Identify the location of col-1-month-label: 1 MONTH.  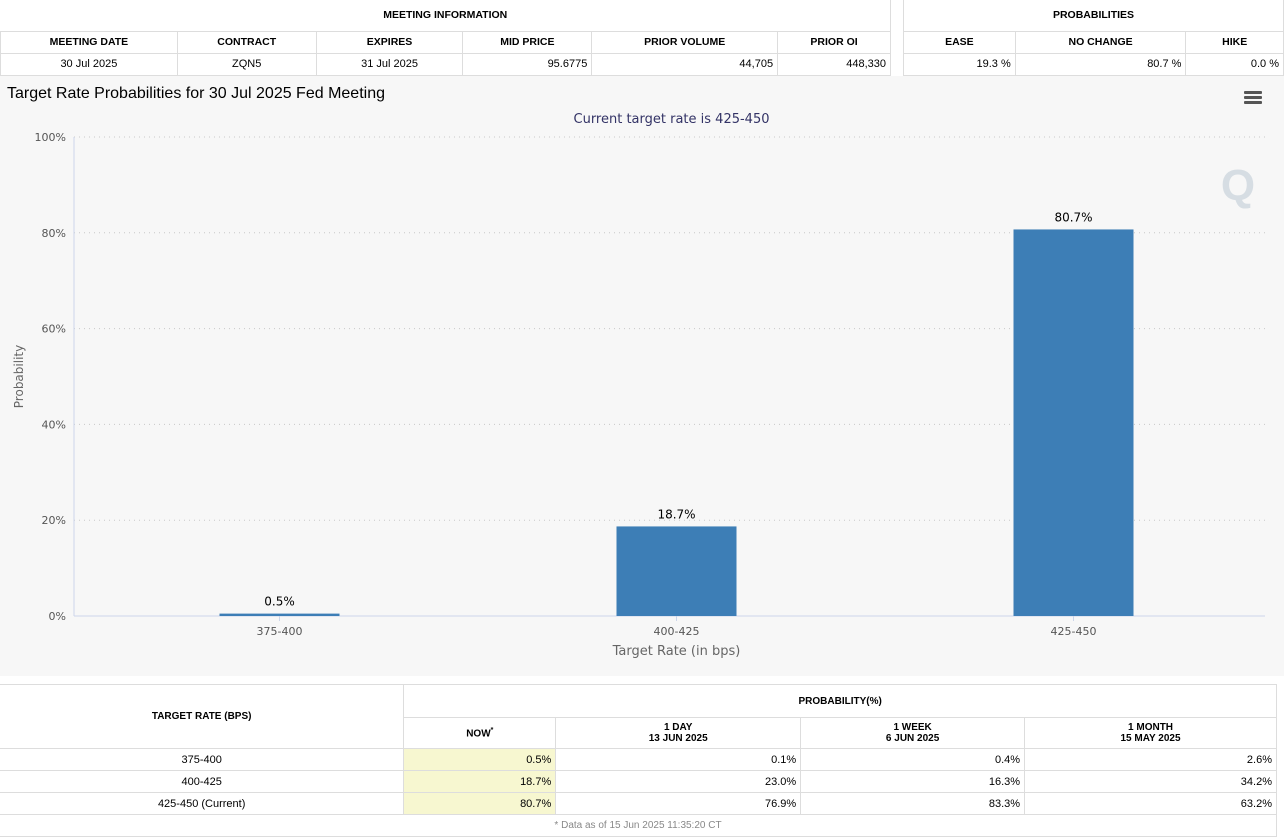
(1151, 727).